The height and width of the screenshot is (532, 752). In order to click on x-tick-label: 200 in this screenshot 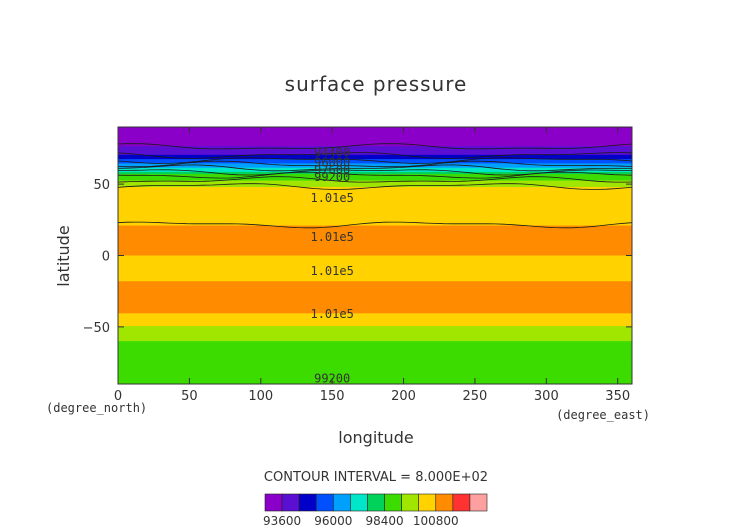, I will do `click(403, 396)`.